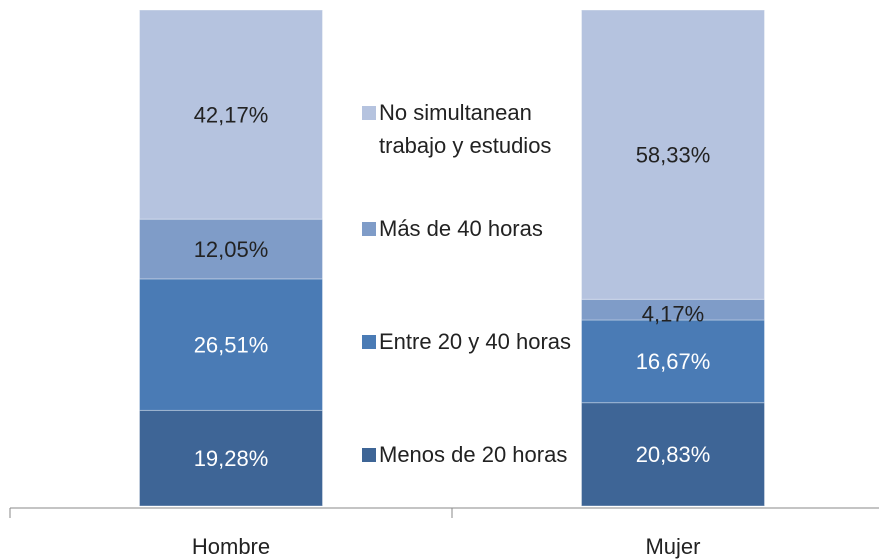 This screenshot has width=879, height=560. What do you see at coordinates (231, 249) in the screenshot?
I see `data-label: 12,05%` at bounding box center [231, 249].